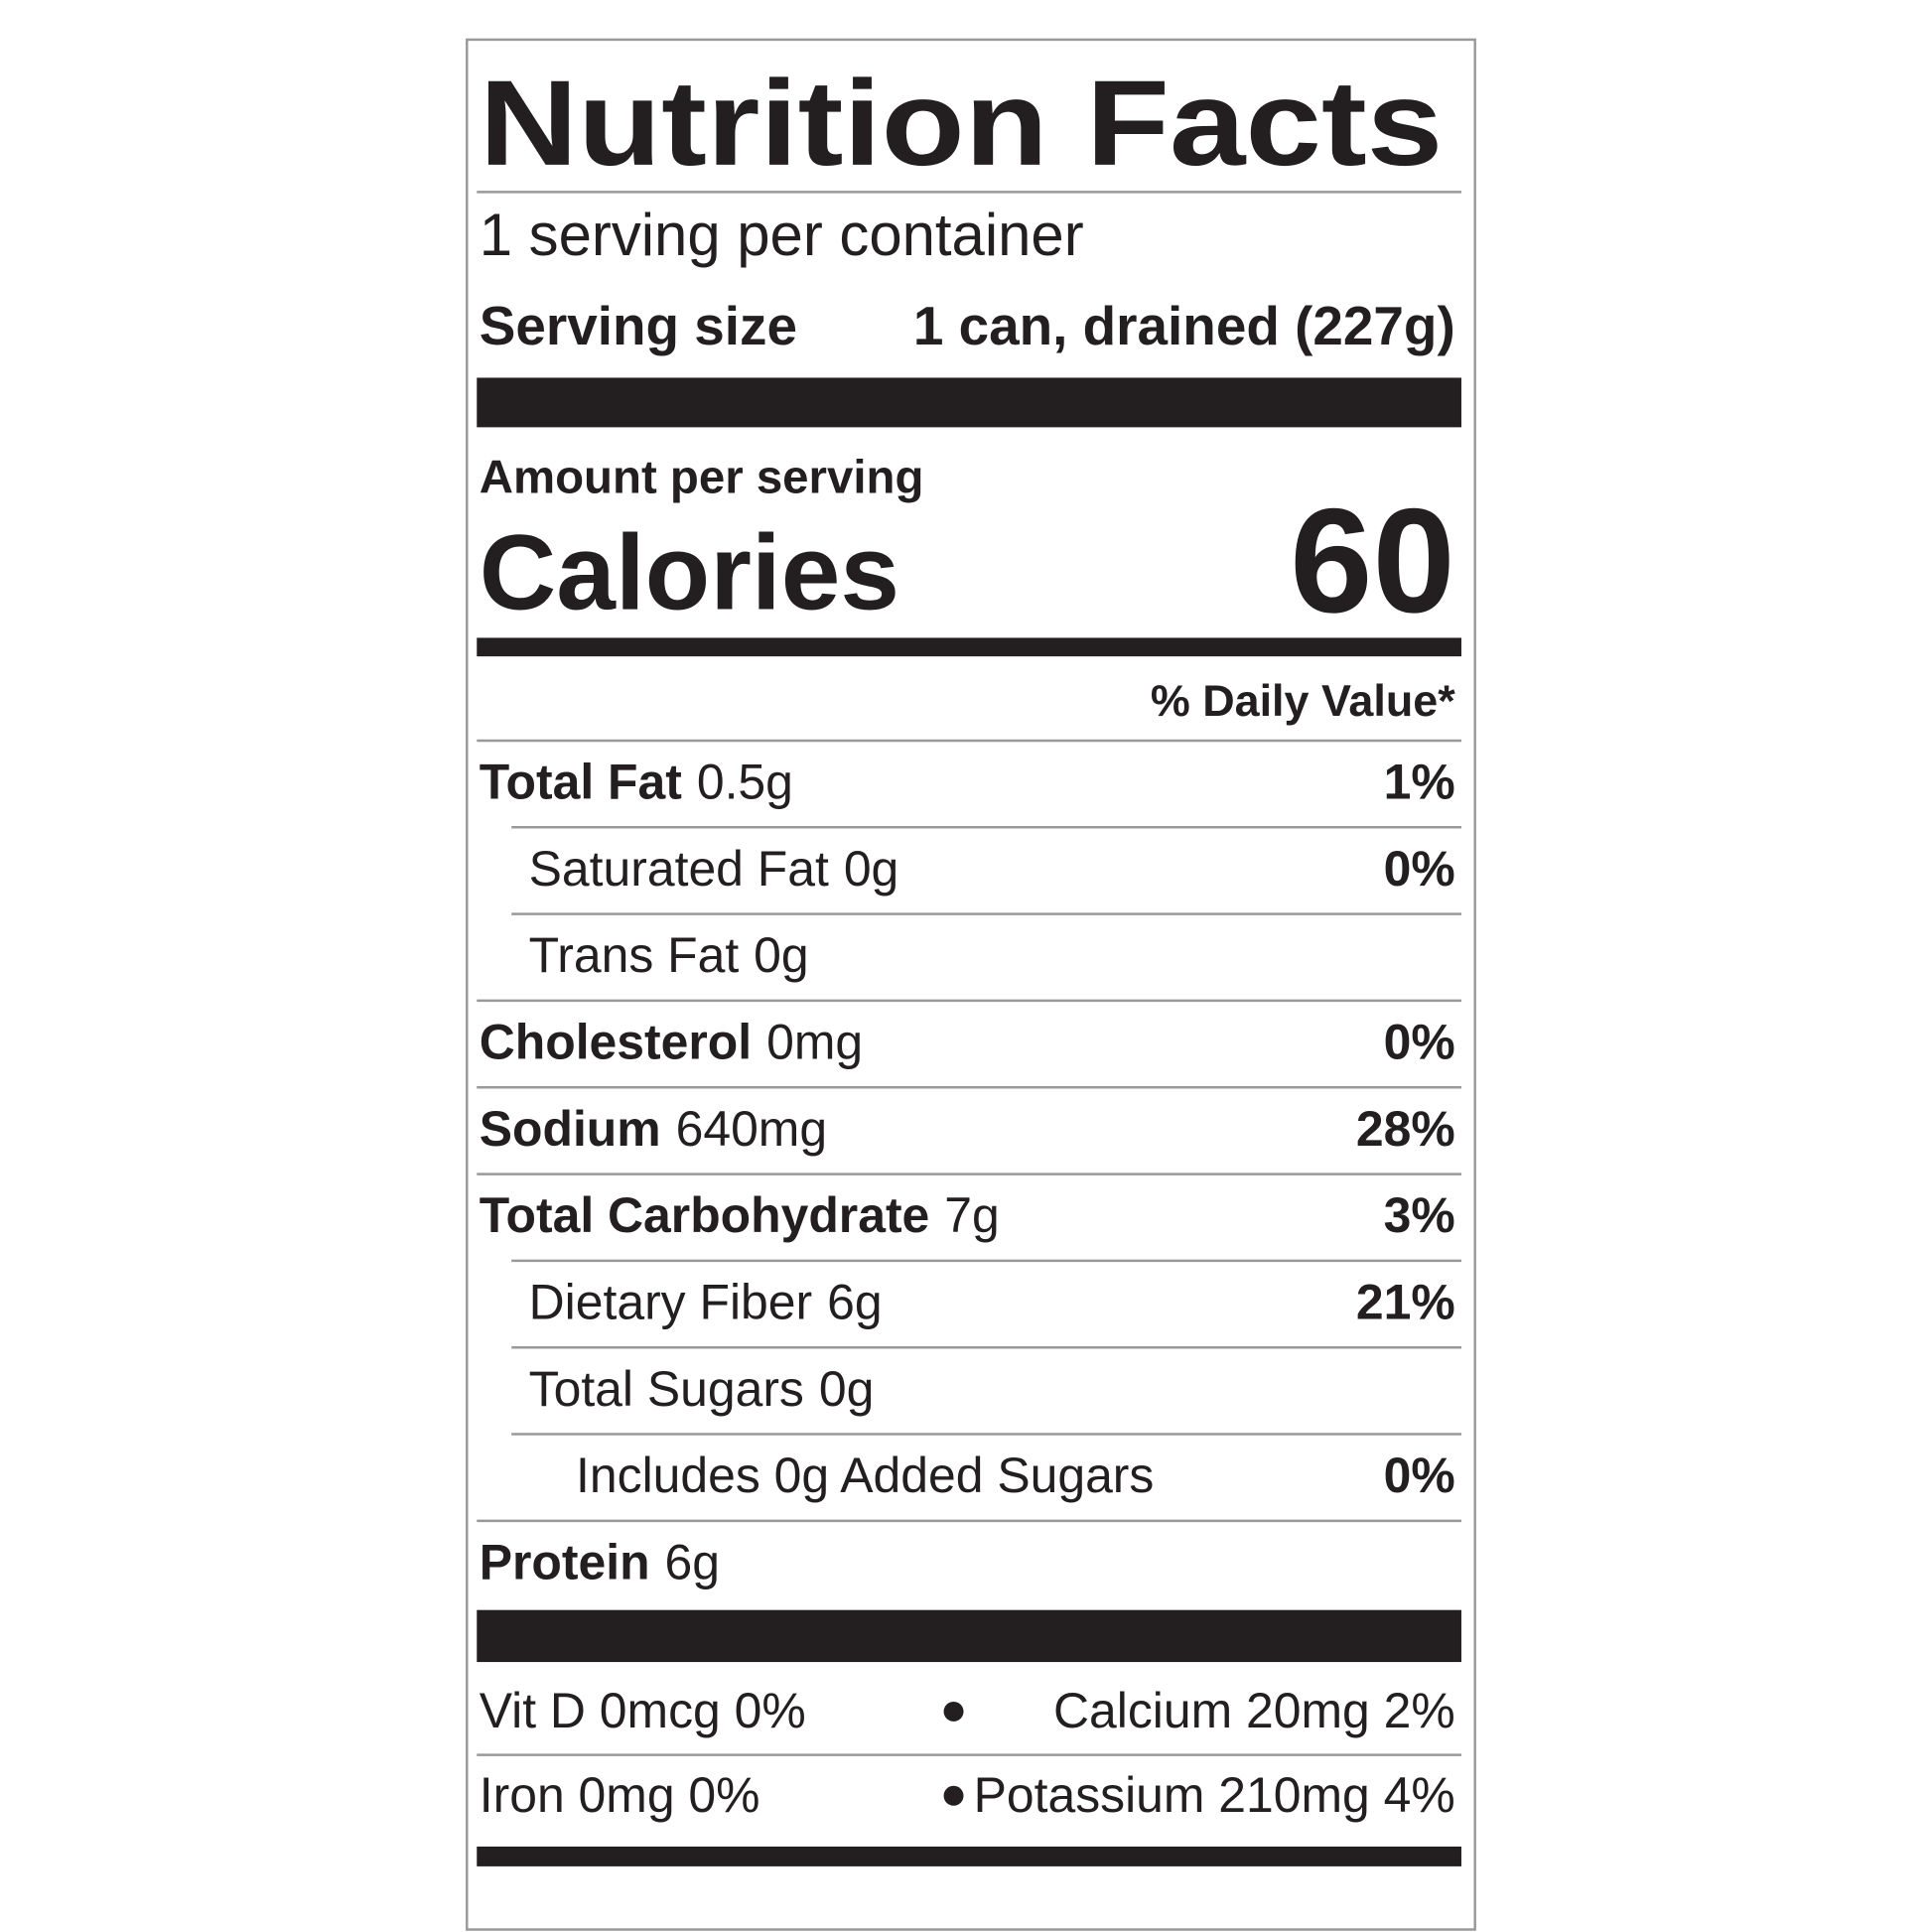  What do you see at coordinates (782, 235) in the screenshot?
I see `servings: 1 serving per container` at bounding box center [782, 235].